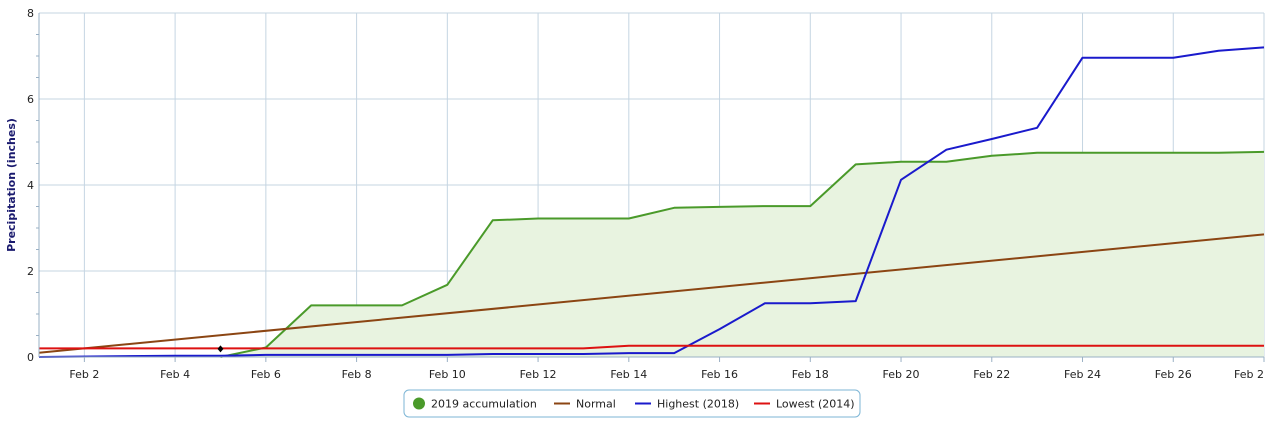 The width and height of the screenshot is (1279, 421). What do you see at coordinates (30, 271) in the screenshot?
I see `y-tick-label: 2` at bounding box center [30, 271].